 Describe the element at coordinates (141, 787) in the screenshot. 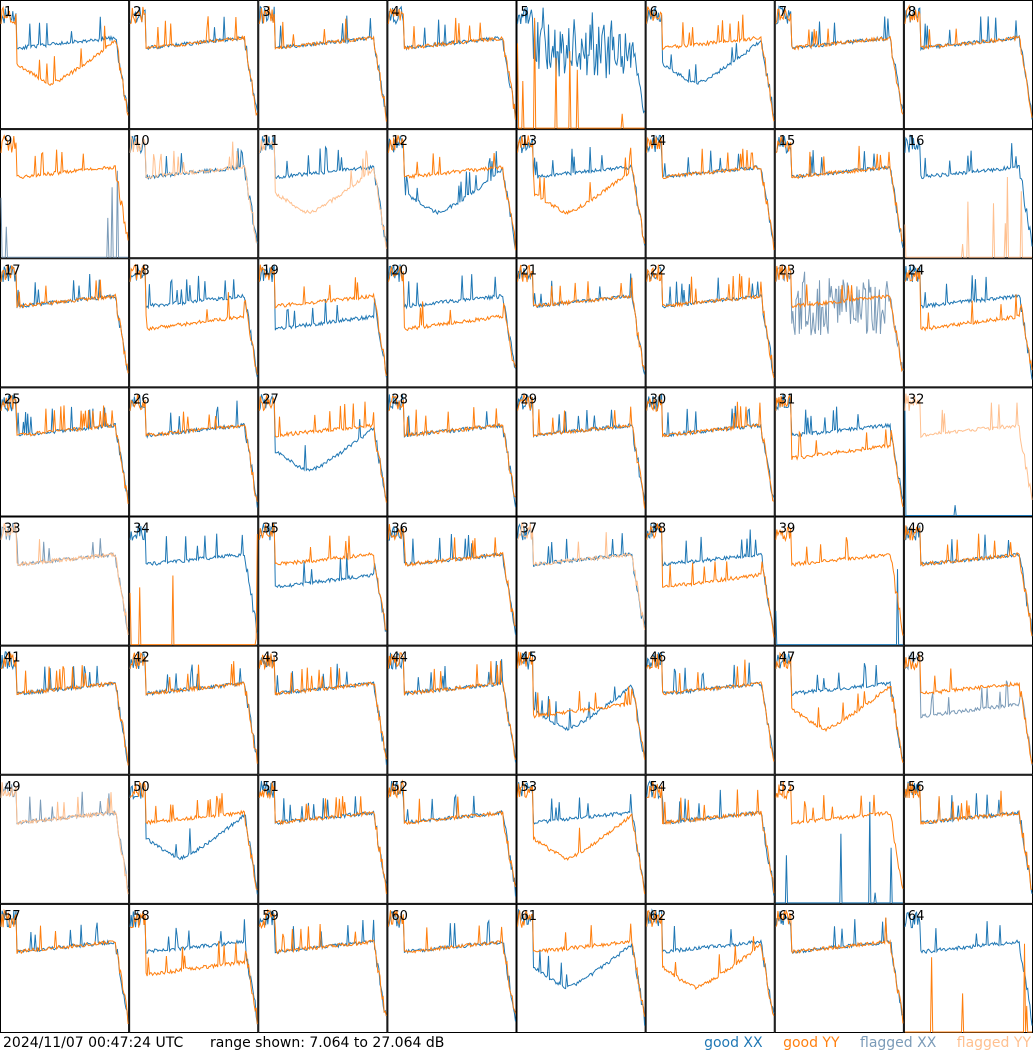

I see `panel-label: 50` at that location.